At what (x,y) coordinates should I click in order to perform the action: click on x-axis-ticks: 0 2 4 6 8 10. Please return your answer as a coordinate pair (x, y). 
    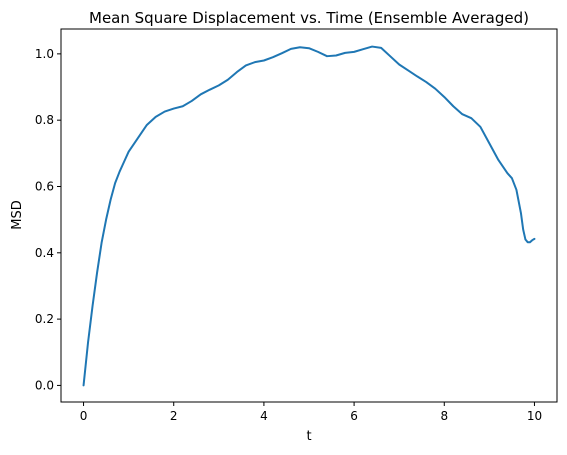
    Looking at the image, I should click on (311, 412).